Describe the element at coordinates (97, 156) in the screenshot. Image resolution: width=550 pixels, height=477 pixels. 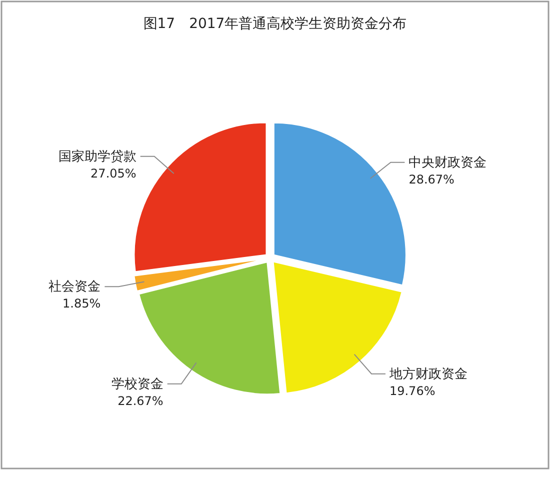
I see `slice-label: 国家助学贷款` at that location.